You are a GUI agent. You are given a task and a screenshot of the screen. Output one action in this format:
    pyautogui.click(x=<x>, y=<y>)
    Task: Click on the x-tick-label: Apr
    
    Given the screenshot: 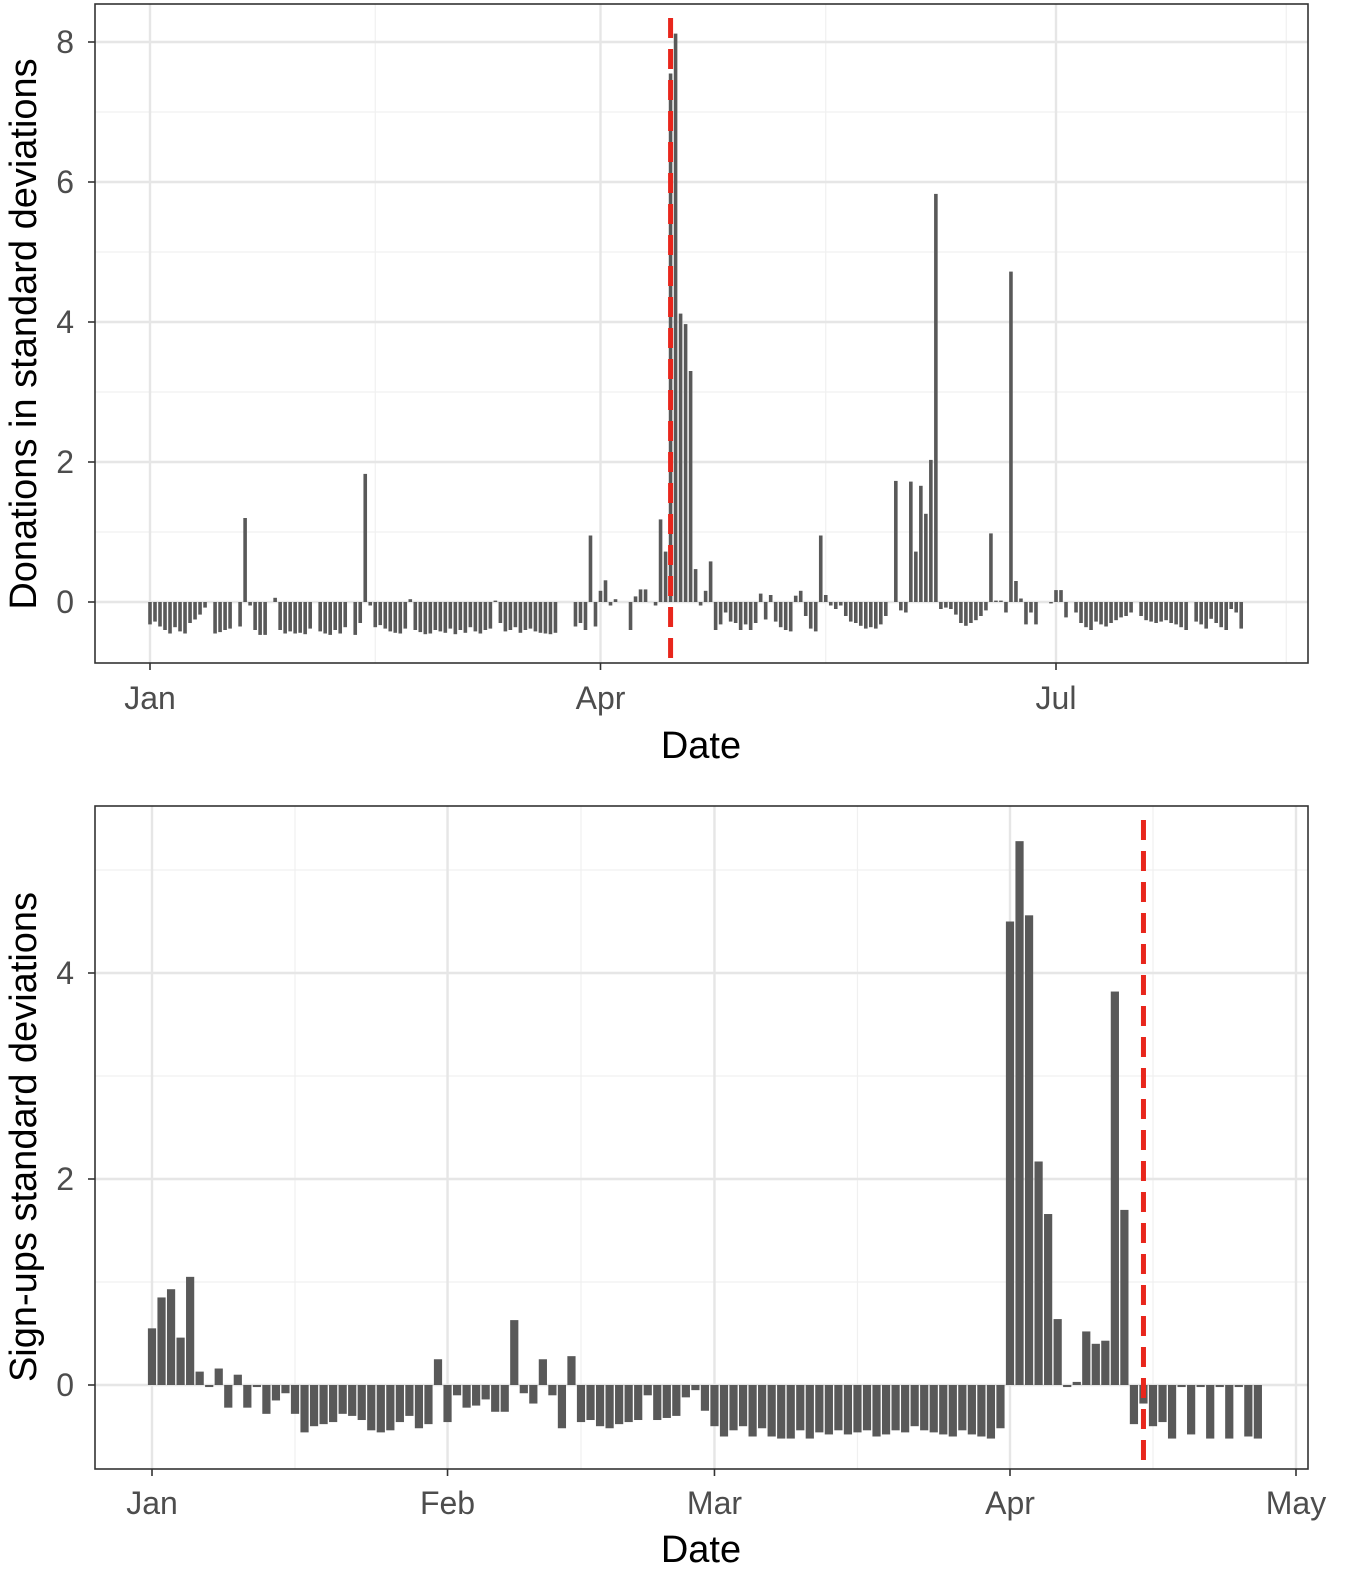 What is the action you would take?
    pyautogui.click(x=1010, y=1503)
    